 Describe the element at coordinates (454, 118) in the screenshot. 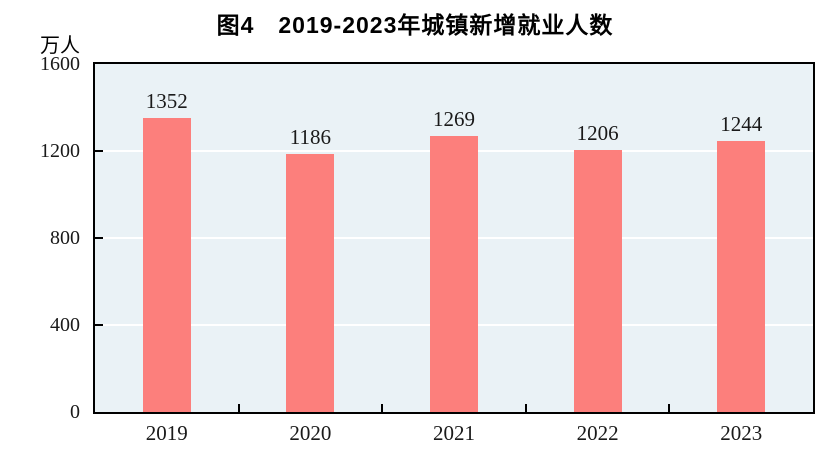

I see `bar-value-label-2021: 1269` at that location.